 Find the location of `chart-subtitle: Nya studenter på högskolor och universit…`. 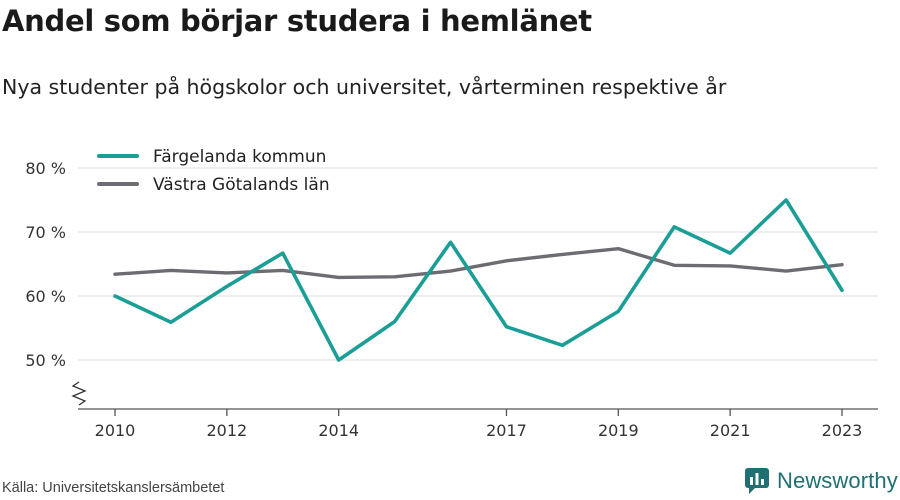

chart-subtitle: Nya studenter på högskolor och universit… is located at coordinates (364, 87).